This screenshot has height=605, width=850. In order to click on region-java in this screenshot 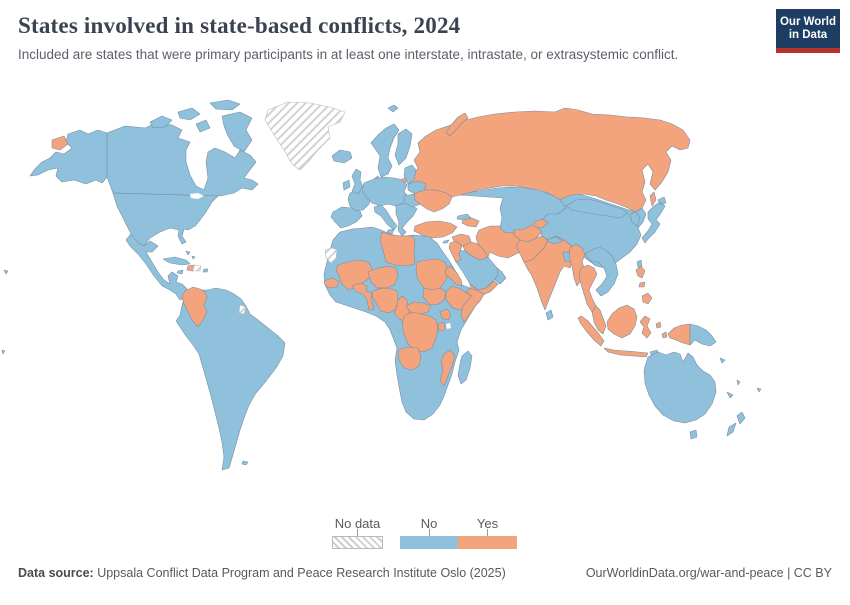, I will do `click(626, 352)`.